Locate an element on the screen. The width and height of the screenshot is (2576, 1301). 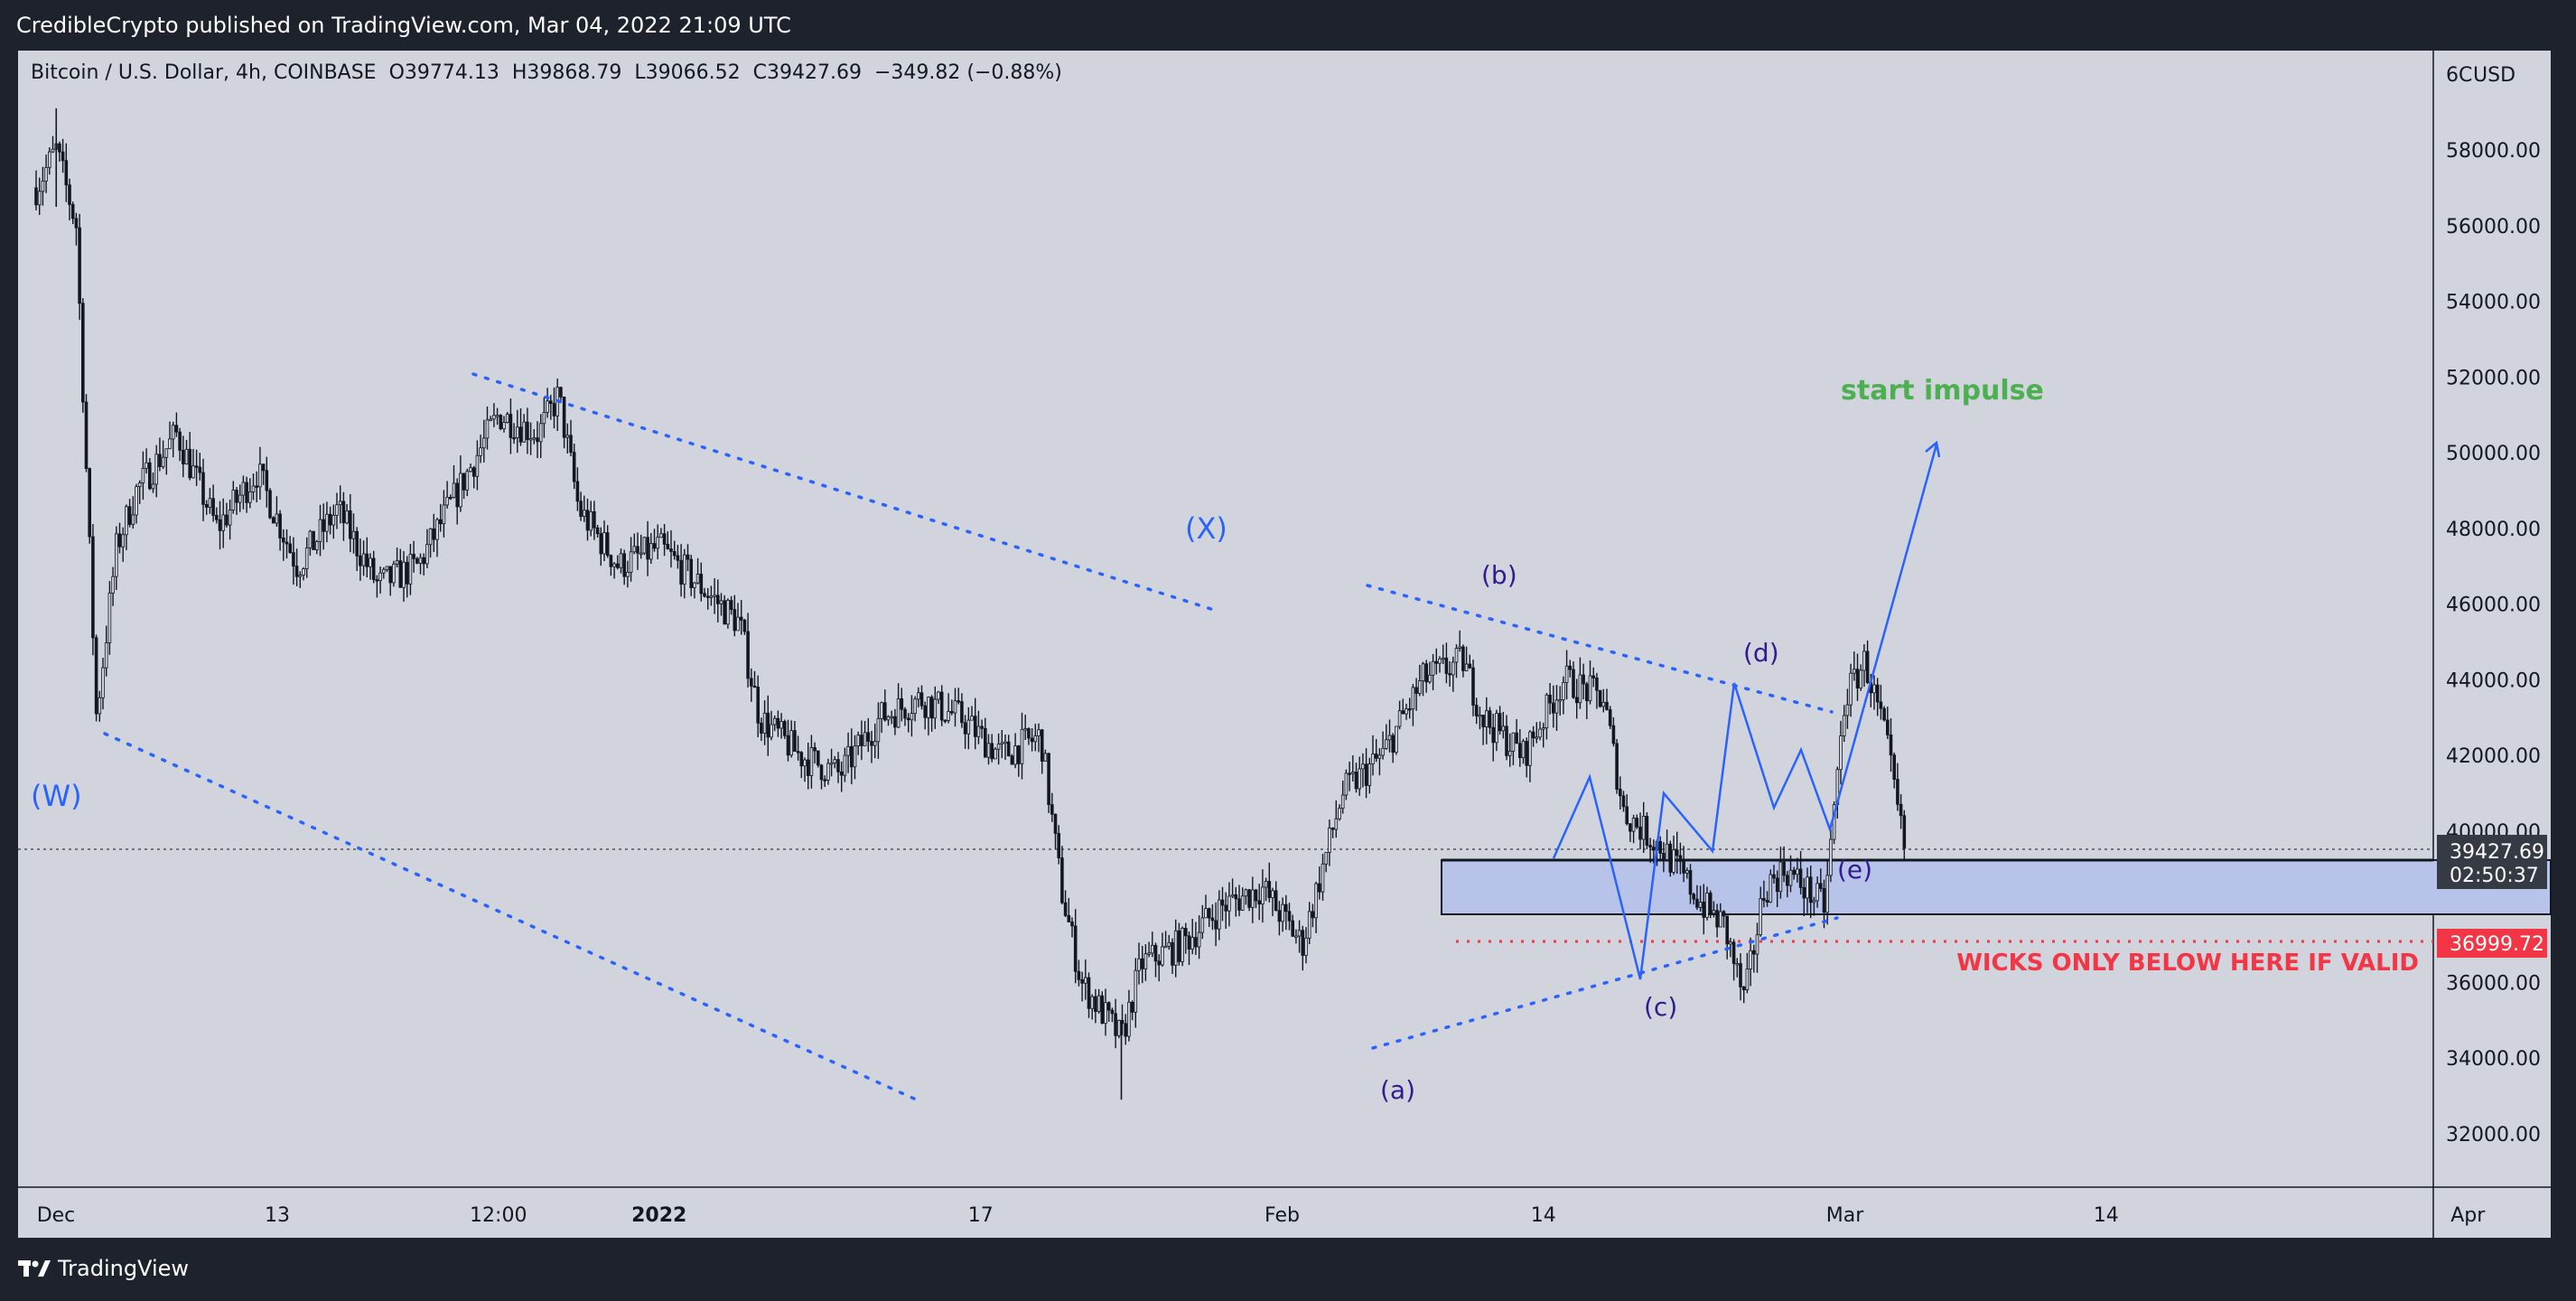
support-zone is located at coordinates (1996, 887).